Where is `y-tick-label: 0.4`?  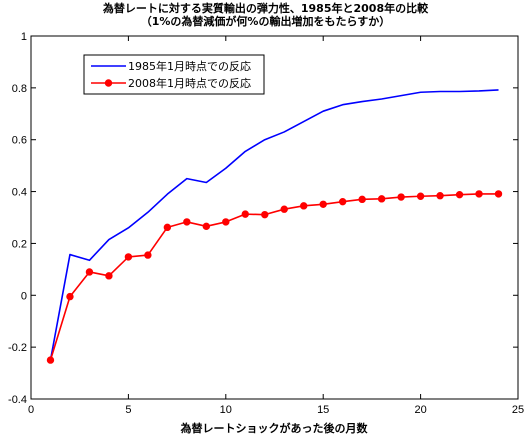 y-tick-label: 0.4 is located at coordinates (19, 193).